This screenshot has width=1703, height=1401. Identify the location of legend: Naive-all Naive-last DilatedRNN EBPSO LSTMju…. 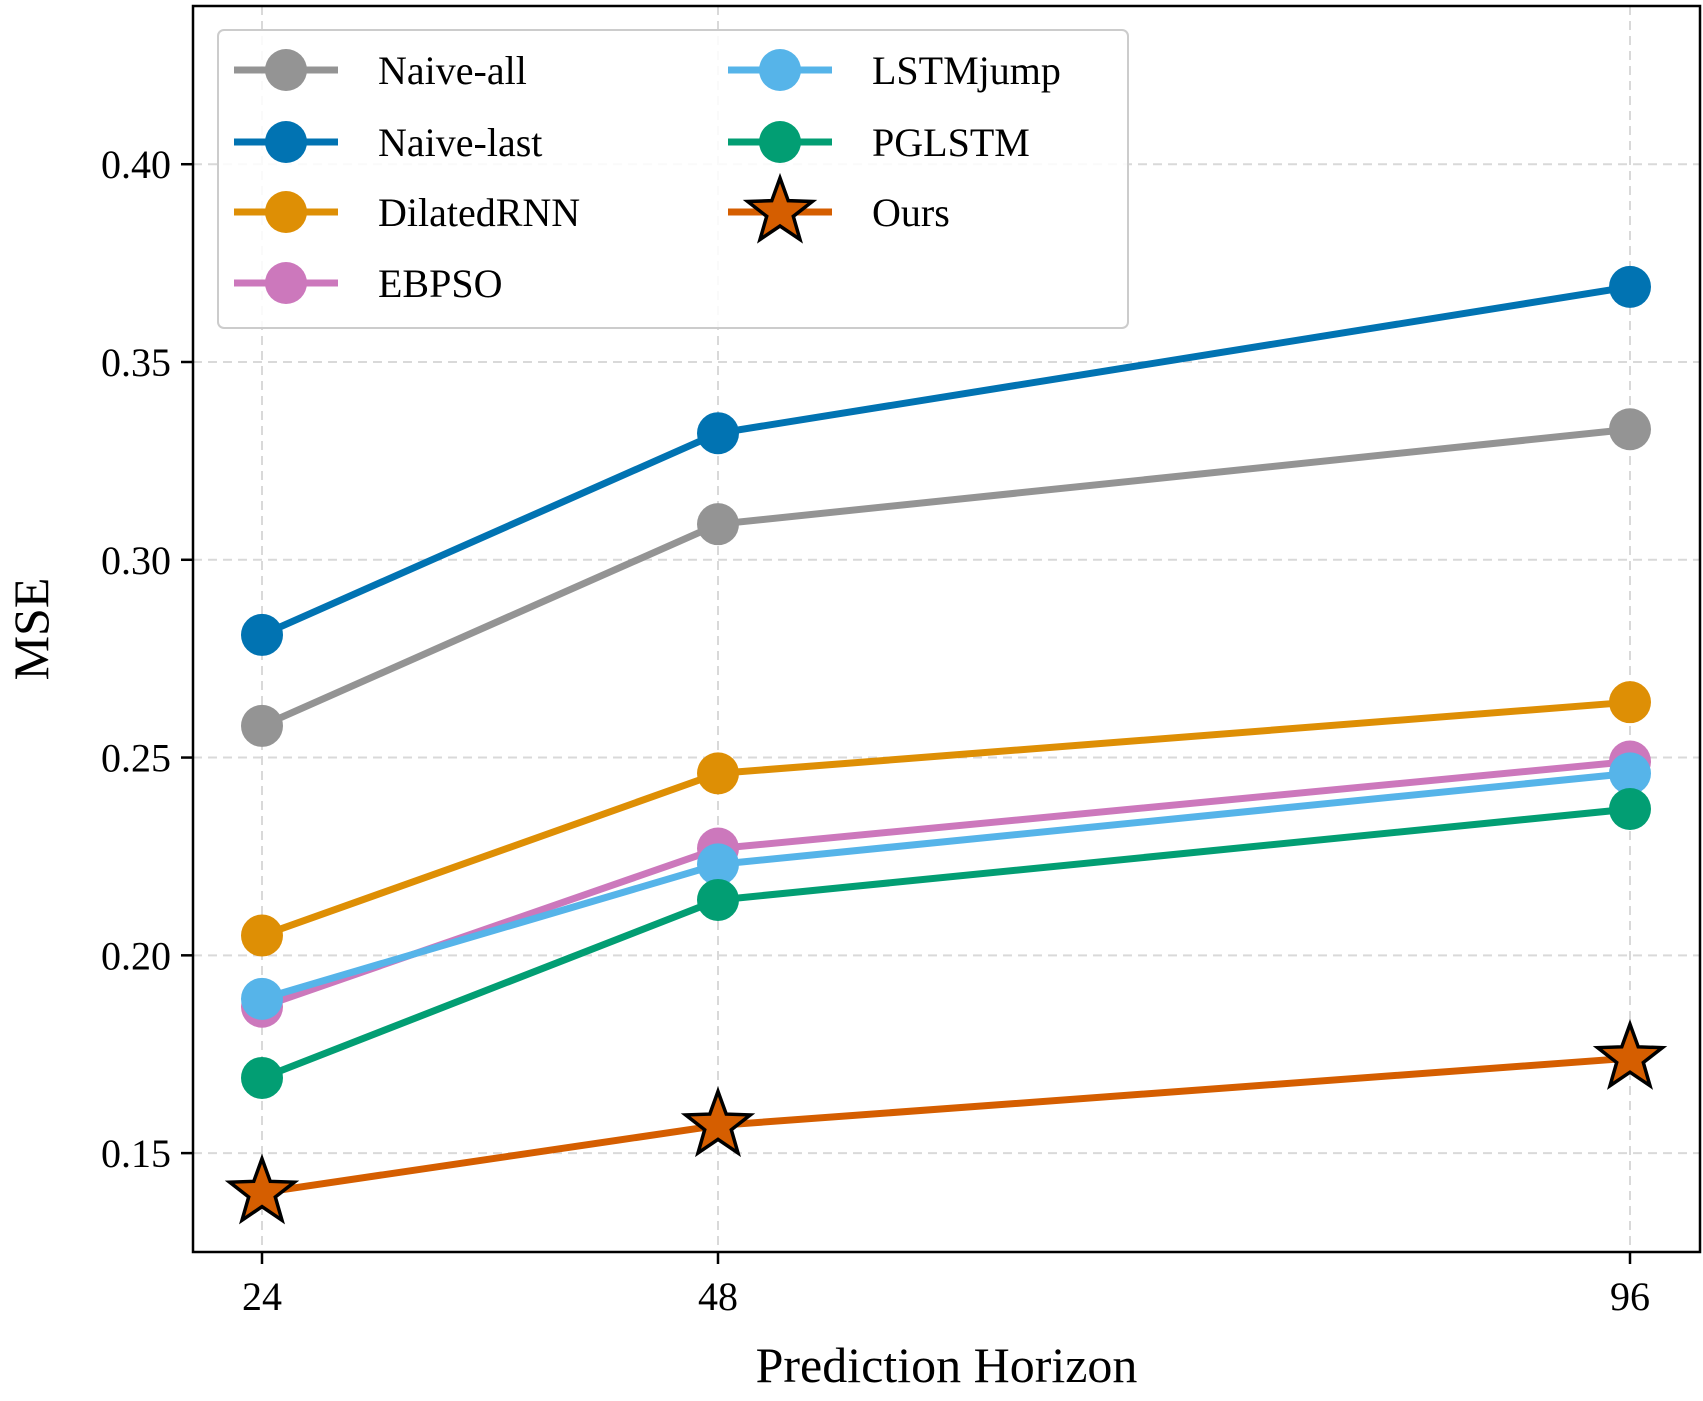
(673, 179).